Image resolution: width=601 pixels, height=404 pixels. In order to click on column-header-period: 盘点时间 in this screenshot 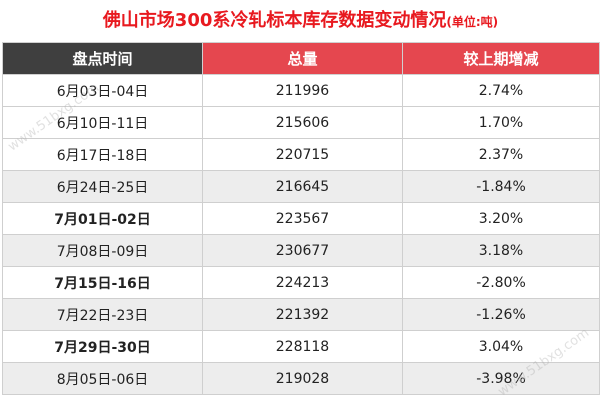, I will do `click(102, 58)`.